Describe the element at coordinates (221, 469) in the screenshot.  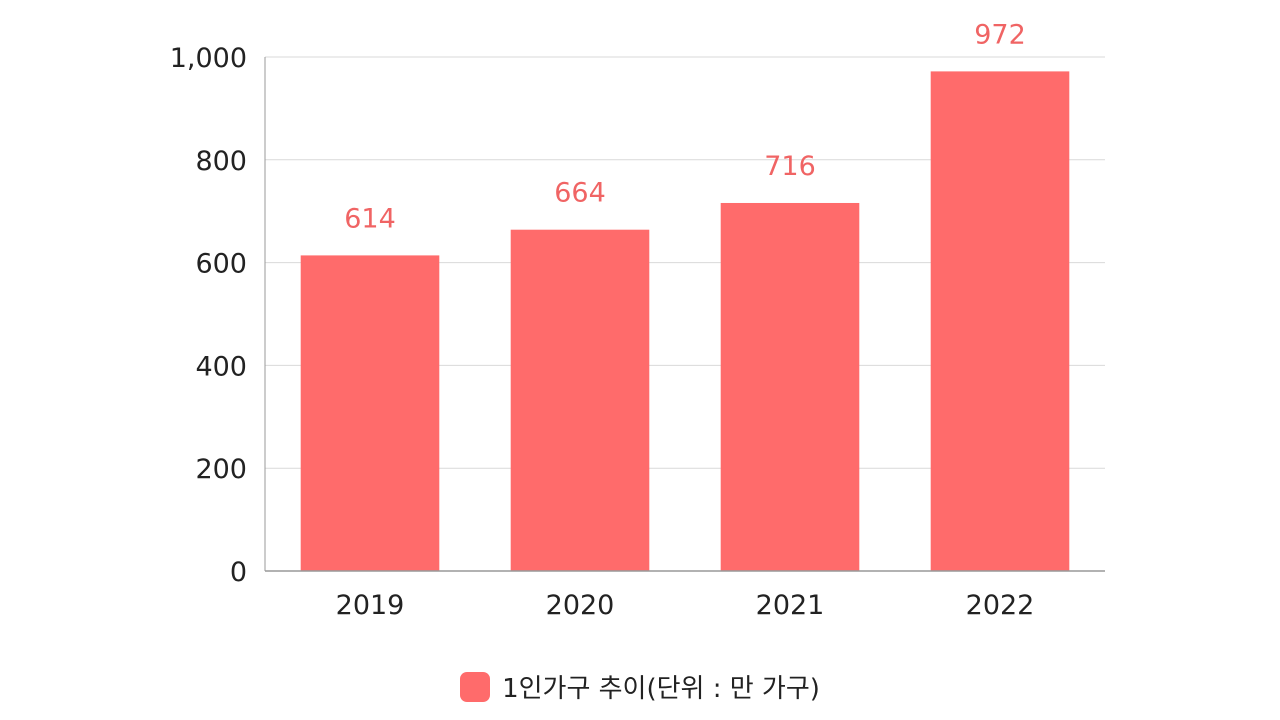
I see `y-tick-label: 200` at that location.